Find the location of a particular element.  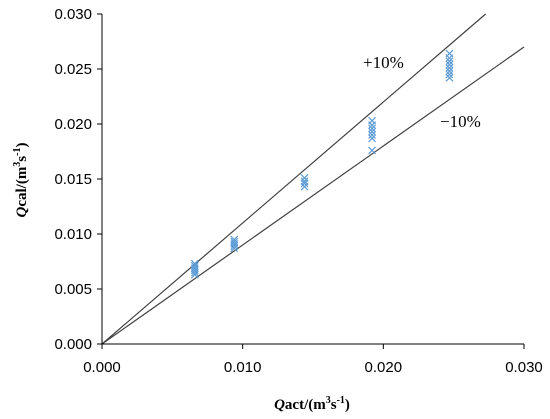

y-title-text: cal/(m is located at coordinates (22, 186).